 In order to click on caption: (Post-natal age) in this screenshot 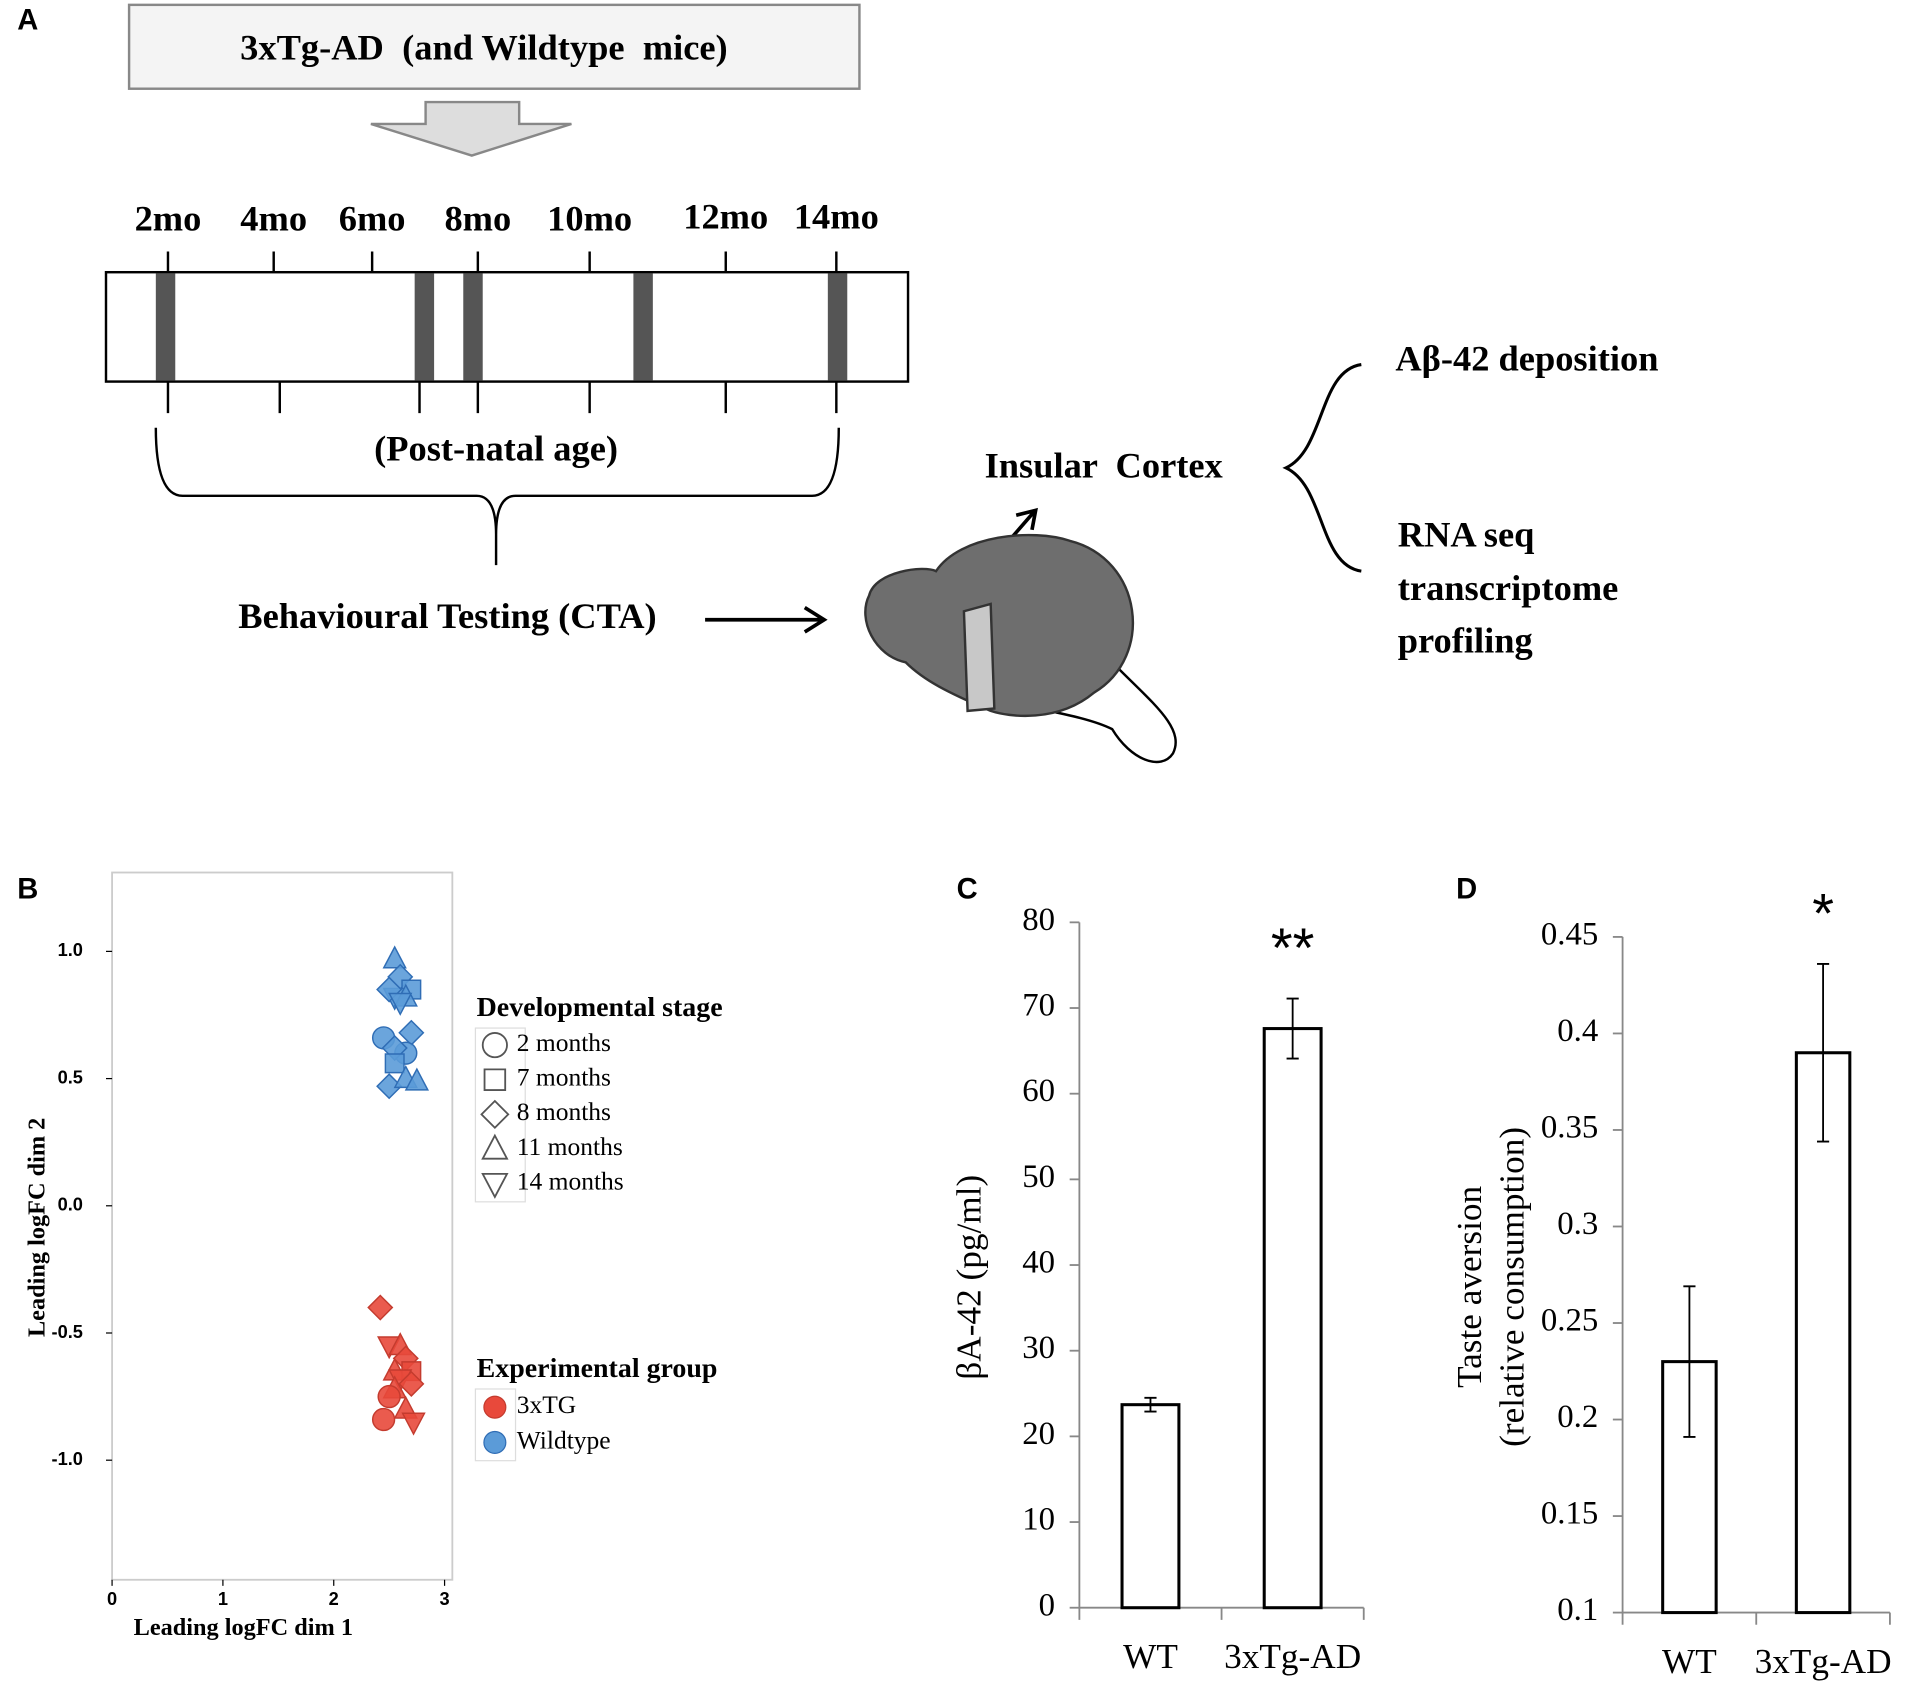, I will do `click(496, 448)`.